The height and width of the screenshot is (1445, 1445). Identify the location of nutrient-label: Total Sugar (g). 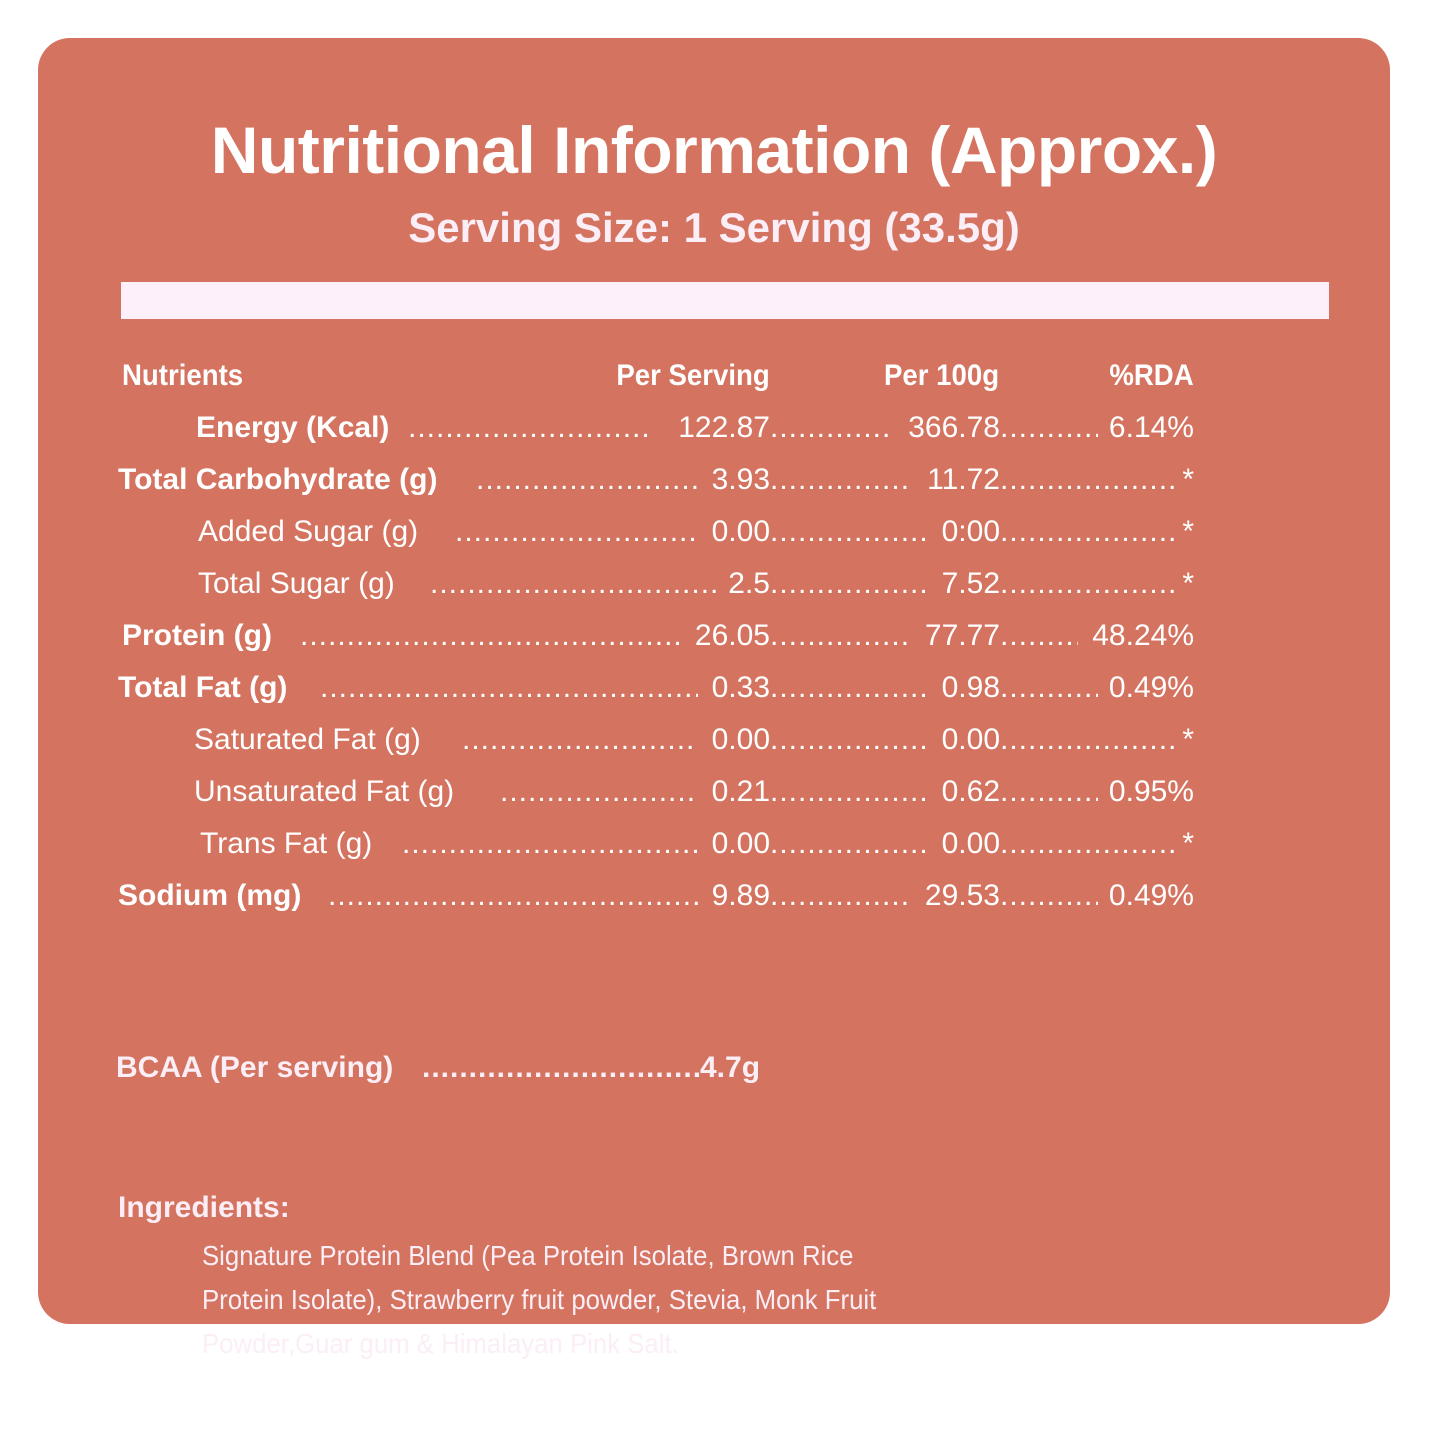
(296, 583).